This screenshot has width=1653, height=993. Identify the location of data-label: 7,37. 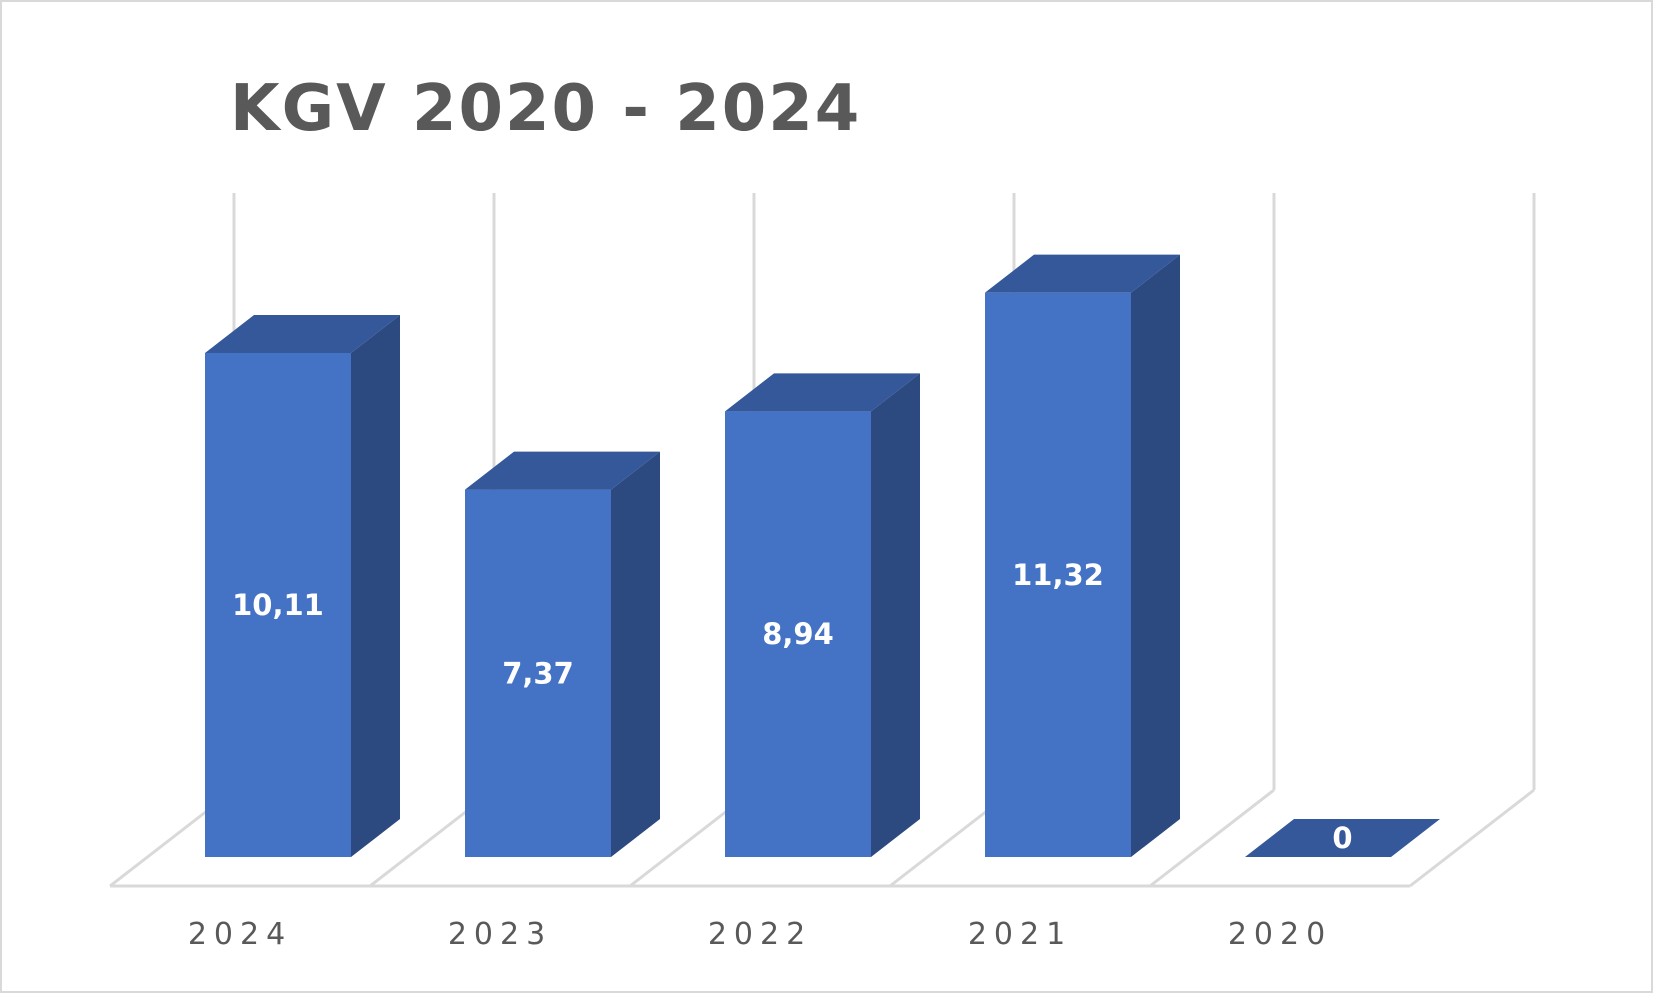
(538, 673).